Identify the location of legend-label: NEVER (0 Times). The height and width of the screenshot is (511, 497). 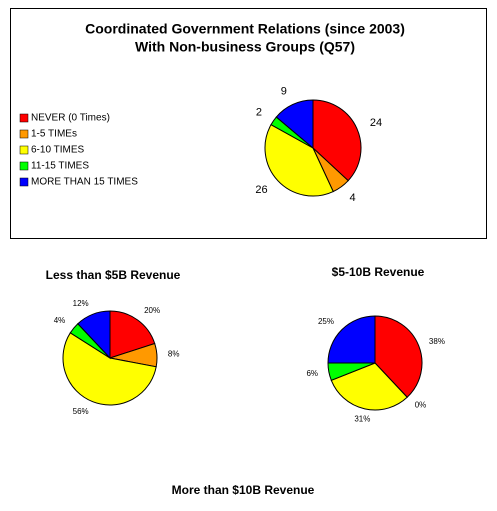
(70, 118).